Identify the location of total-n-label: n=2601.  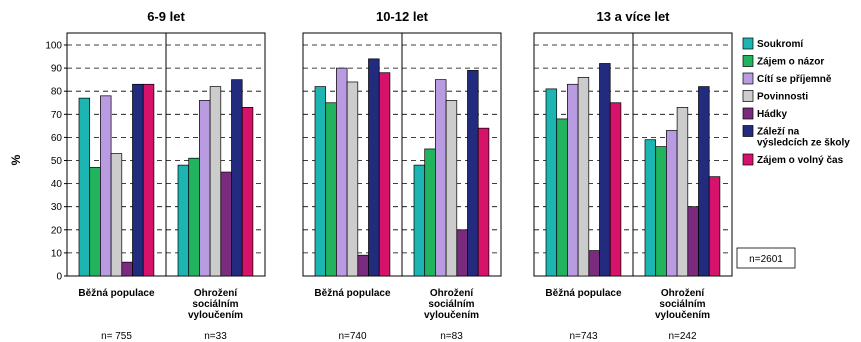
(766, 259).